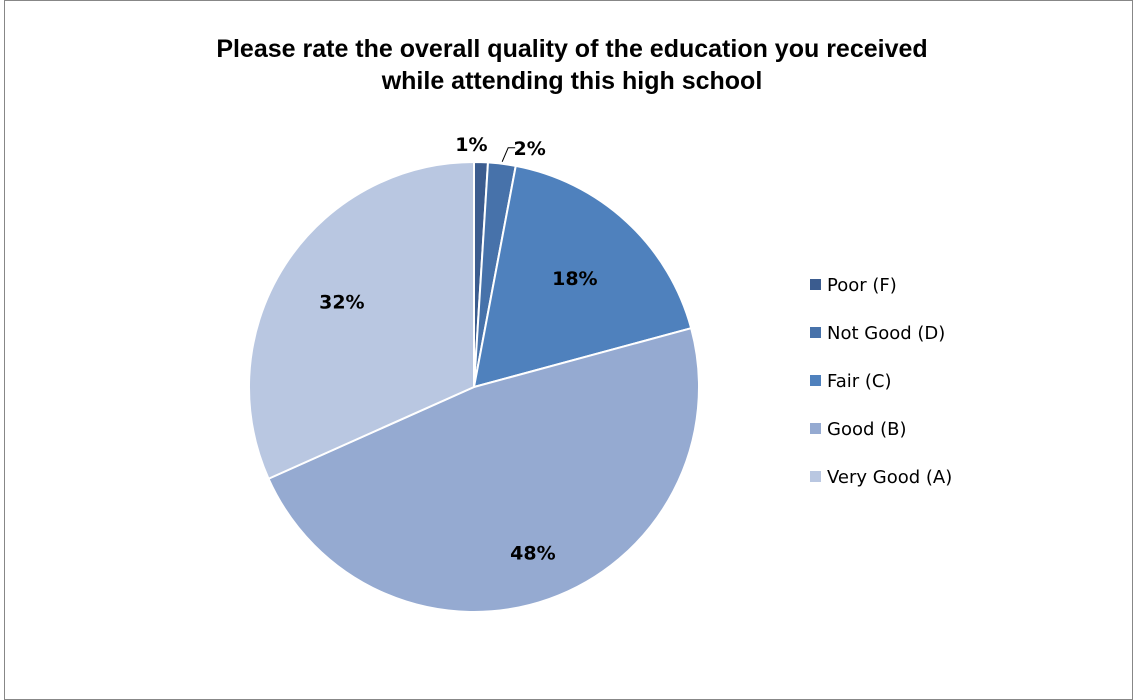  I want to click on data-label: 32%, so click(341, 302).